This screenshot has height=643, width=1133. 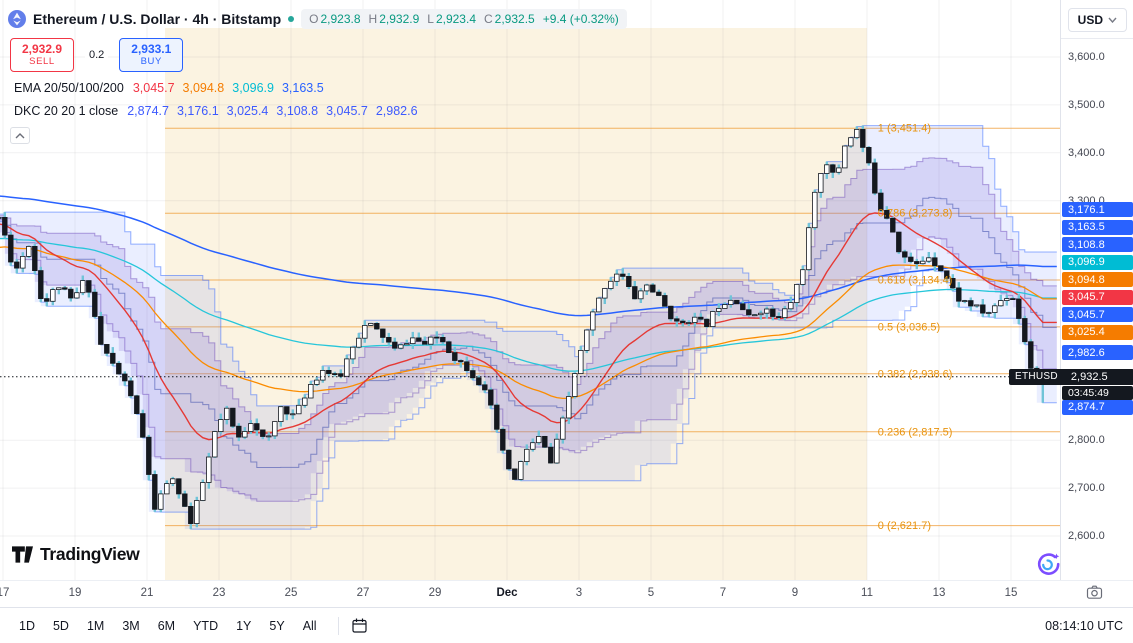 I want to click on last-price-value: 2,932.5, so click(x=1089, y=376).